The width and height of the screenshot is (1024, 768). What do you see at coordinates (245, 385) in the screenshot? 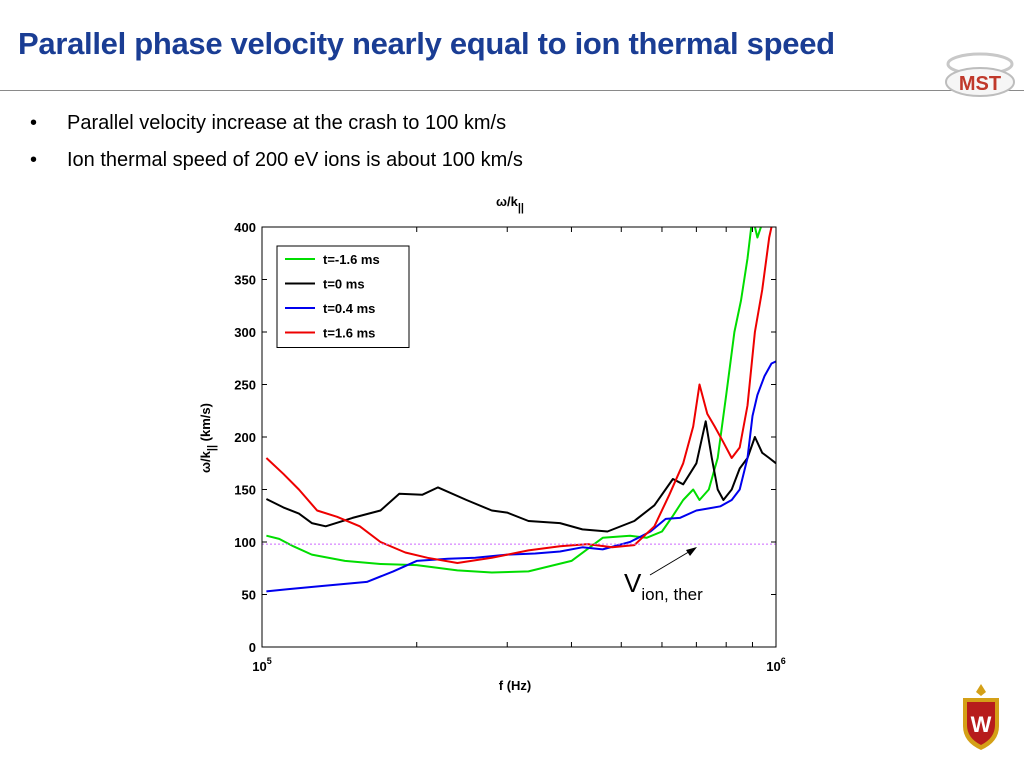
I see `y-tick-label: 250` at bounding box center [245, 385].